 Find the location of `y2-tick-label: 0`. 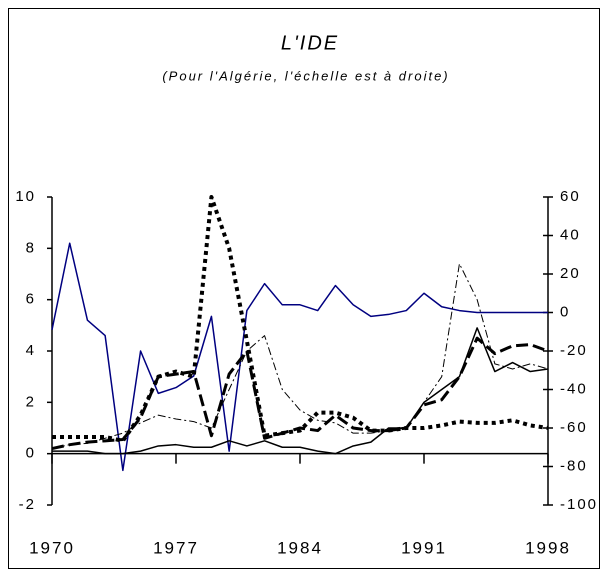

y2-tick-label: 0 is located at coordinates (565, 311).